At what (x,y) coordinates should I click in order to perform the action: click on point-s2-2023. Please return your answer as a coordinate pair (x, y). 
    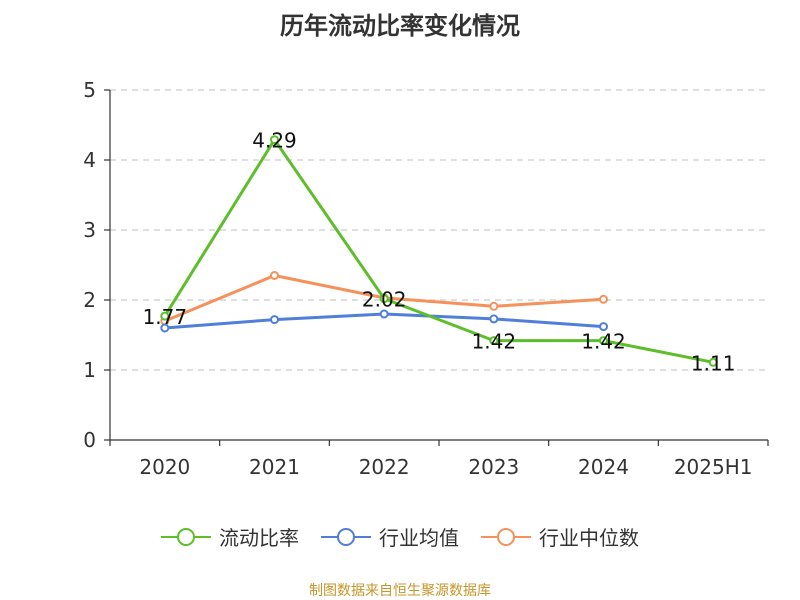
    Looking at the image, I should click on (494, 306).